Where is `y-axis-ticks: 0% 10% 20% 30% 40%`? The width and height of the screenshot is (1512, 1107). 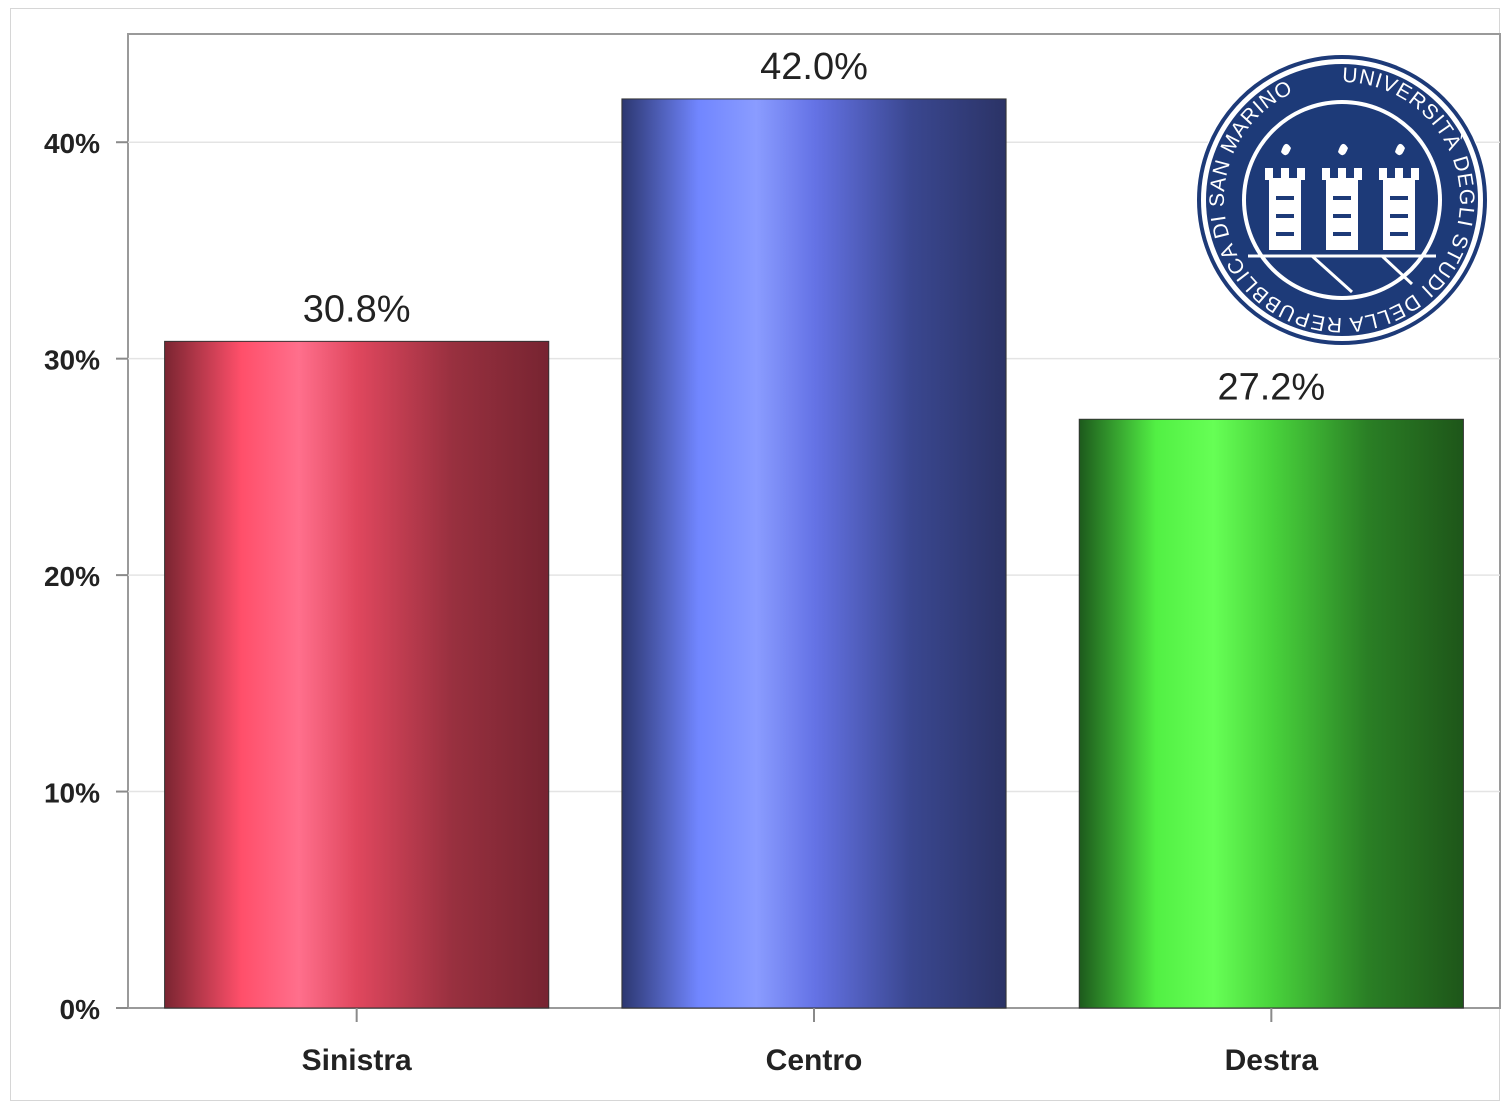
y-axis-ticks: 0% 10% 20% 30% 40% is located at coordinates (86, 576).